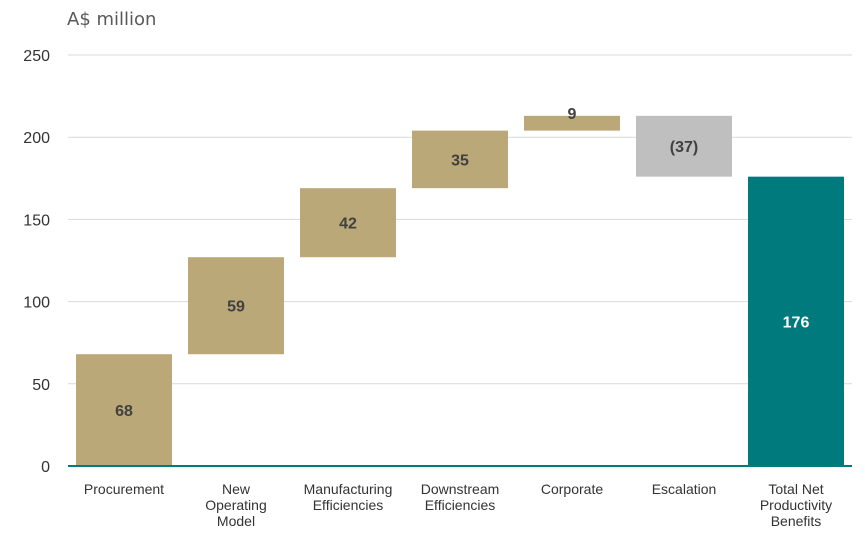  I want to click on data-label: 42, so click(348, 224).